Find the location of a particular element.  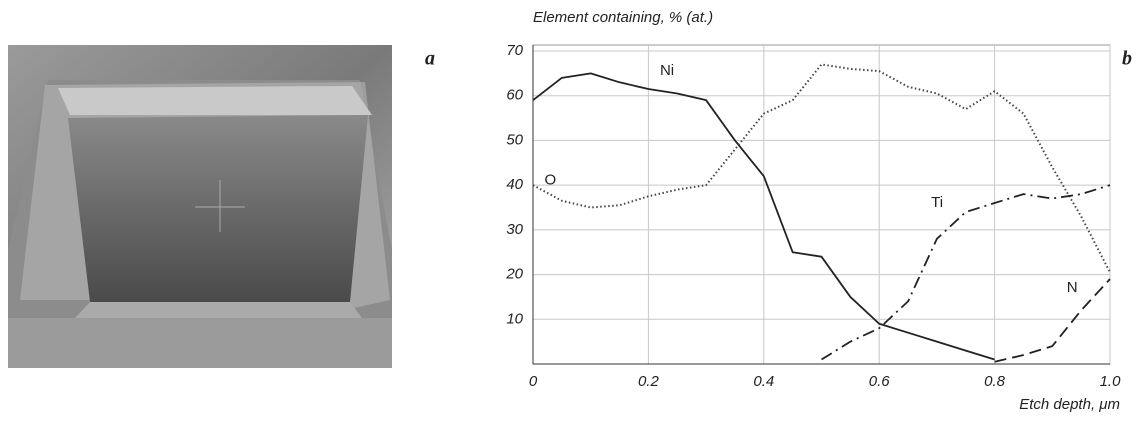

y-tick-label: 10 is located at coordinates (514, 318).